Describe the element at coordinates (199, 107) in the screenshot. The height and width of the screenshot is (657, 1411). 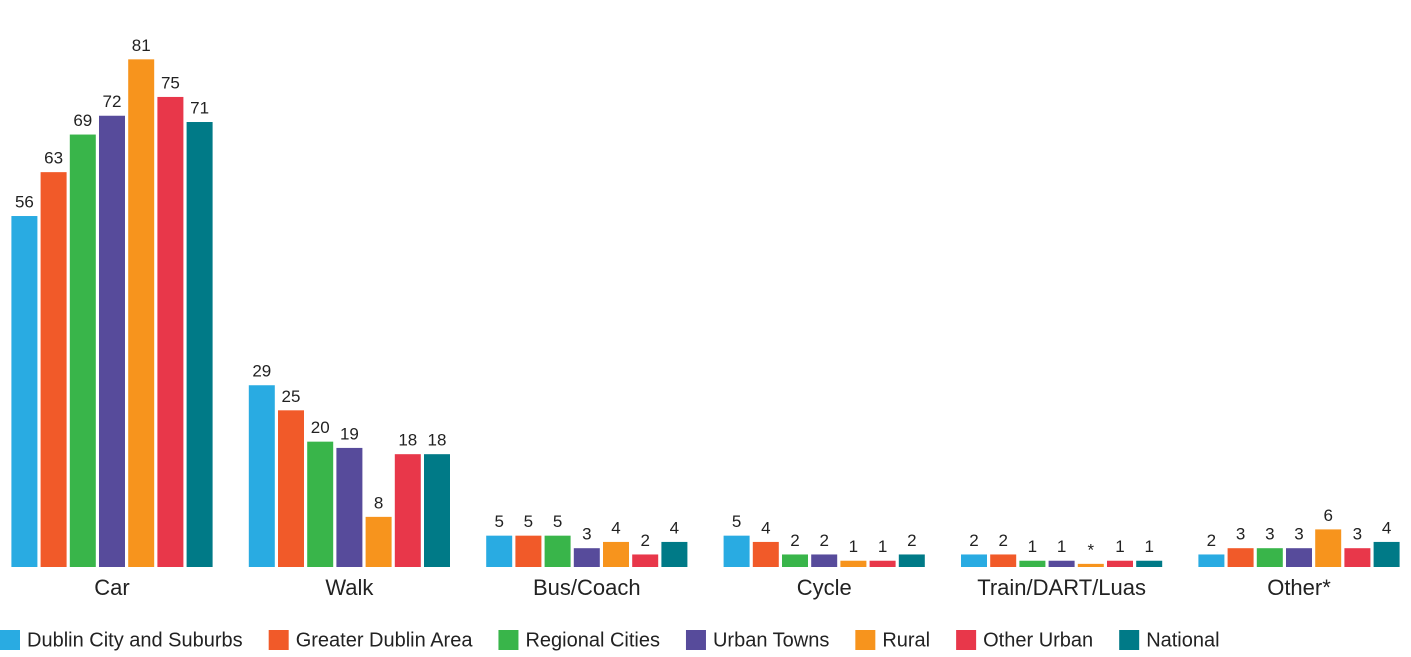
I see `value-label: 71` at that location.